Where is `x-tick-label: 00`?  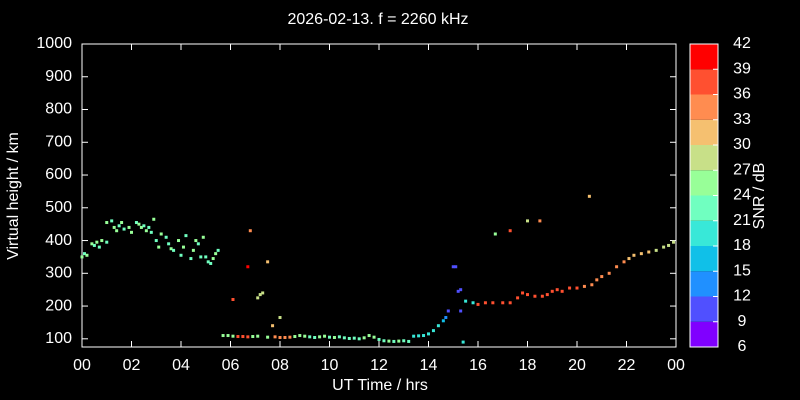
x-tick-label: 00 is located at coordinates (82, 365).